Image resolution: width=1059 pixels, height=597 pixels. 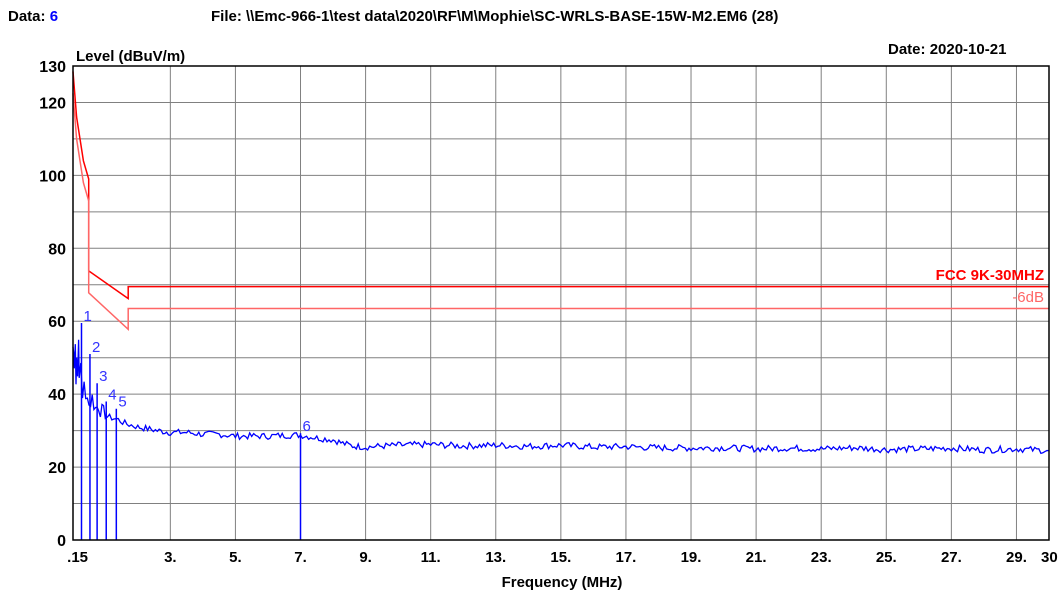 I want to click on y-tick-label: 60, so click(x=57, y=322).